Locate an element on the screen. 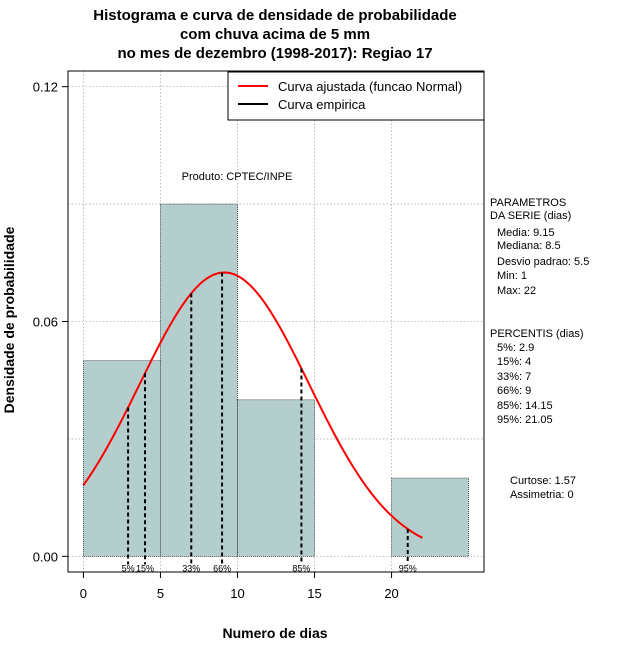  legend-box is located at coordinates (356, 96).